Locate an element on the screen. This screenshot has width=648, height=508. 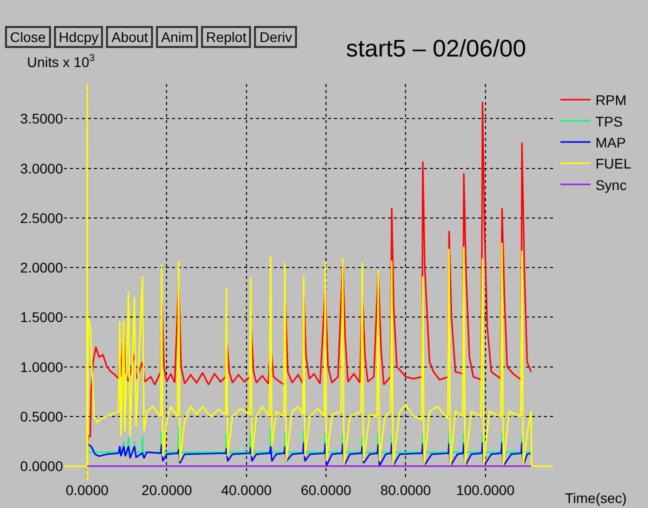
toolbar-button: Close is located at coordinates (28, 37).